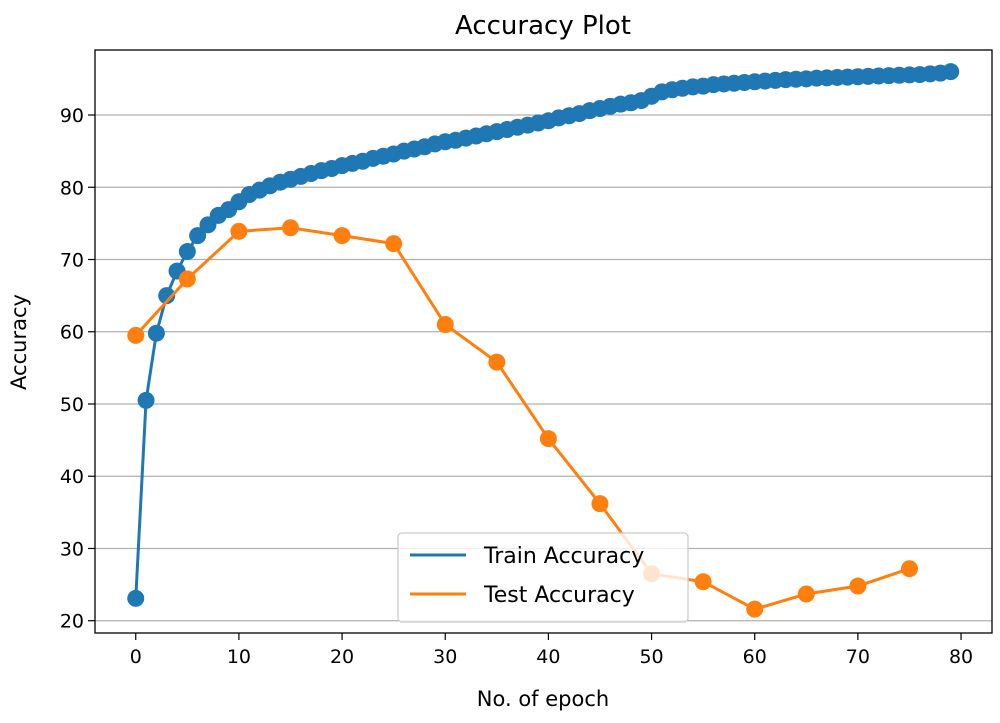 The width and height of the screenshot is (1000, 723). I want to click on y-tick-label: 70, so click(72, 261).